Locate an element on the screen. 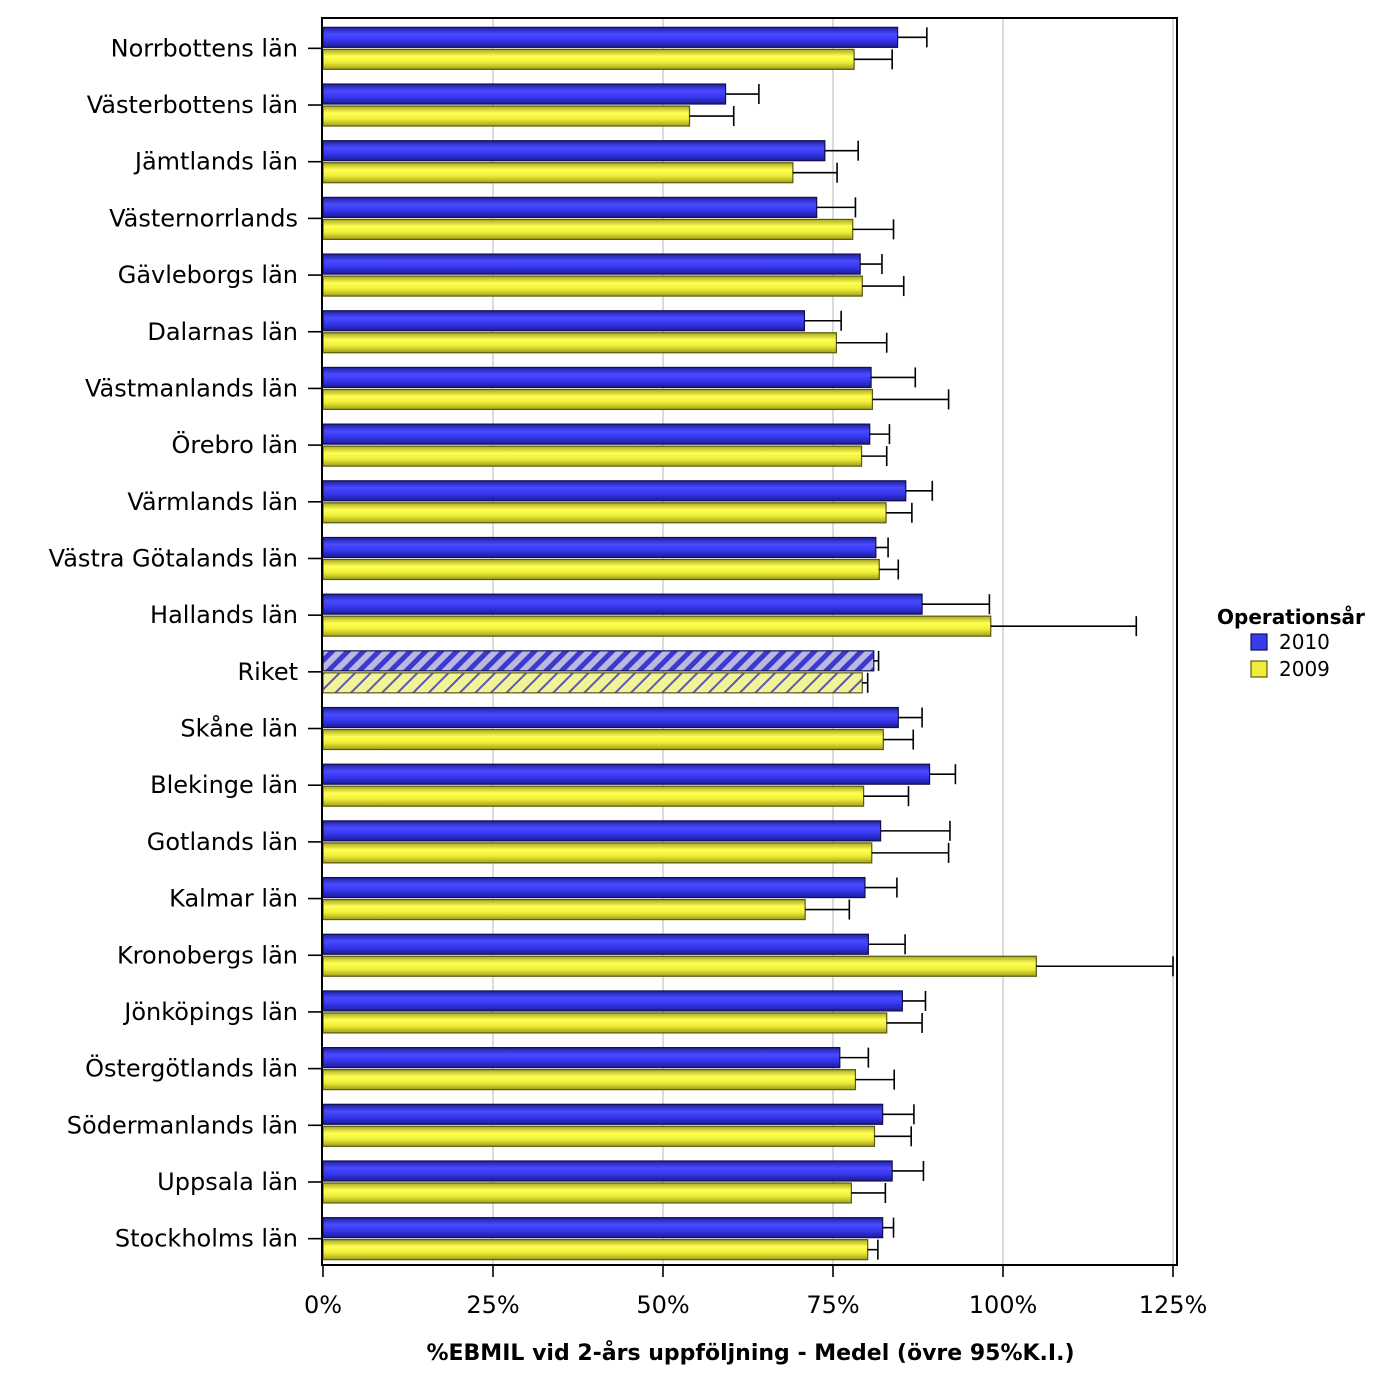  category-label: Gotlands län is located at coordinates (222, 842).